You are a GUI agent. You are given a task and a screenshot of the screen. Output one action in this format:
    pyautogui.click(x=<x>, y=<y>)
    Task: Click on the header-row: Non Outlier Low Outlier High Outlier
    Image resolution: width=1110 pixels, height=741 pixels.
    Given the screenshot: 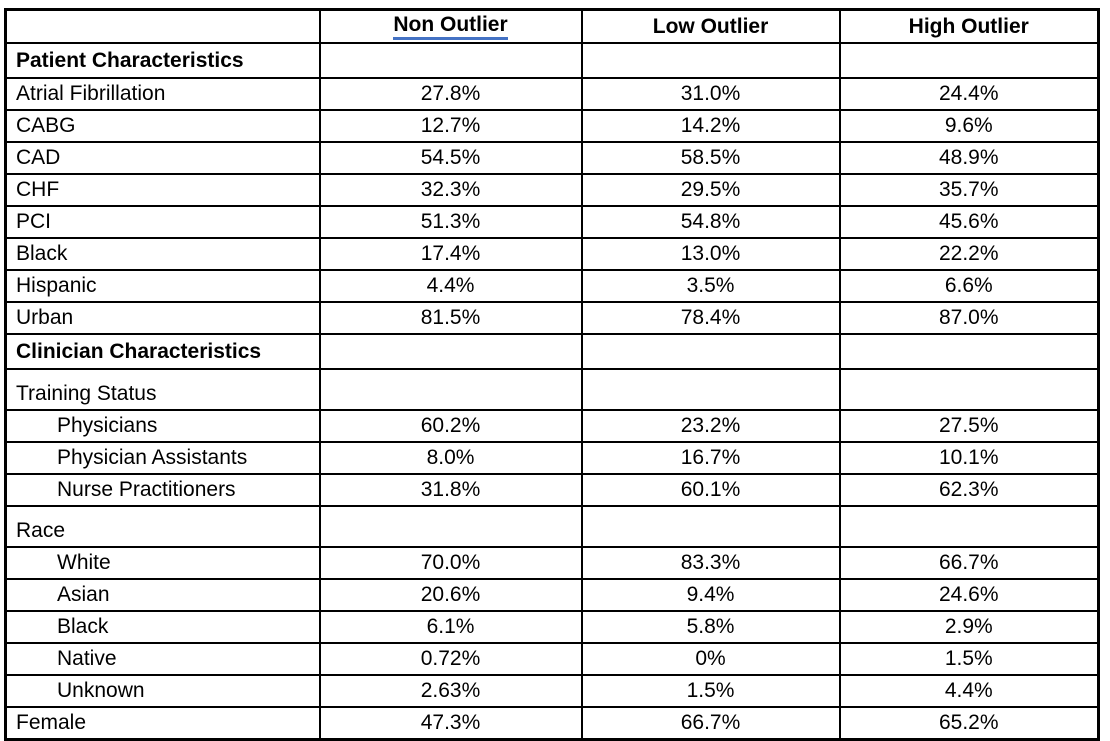 What is the action you would take?
    pyautogui.click(x=552, y=26)
    